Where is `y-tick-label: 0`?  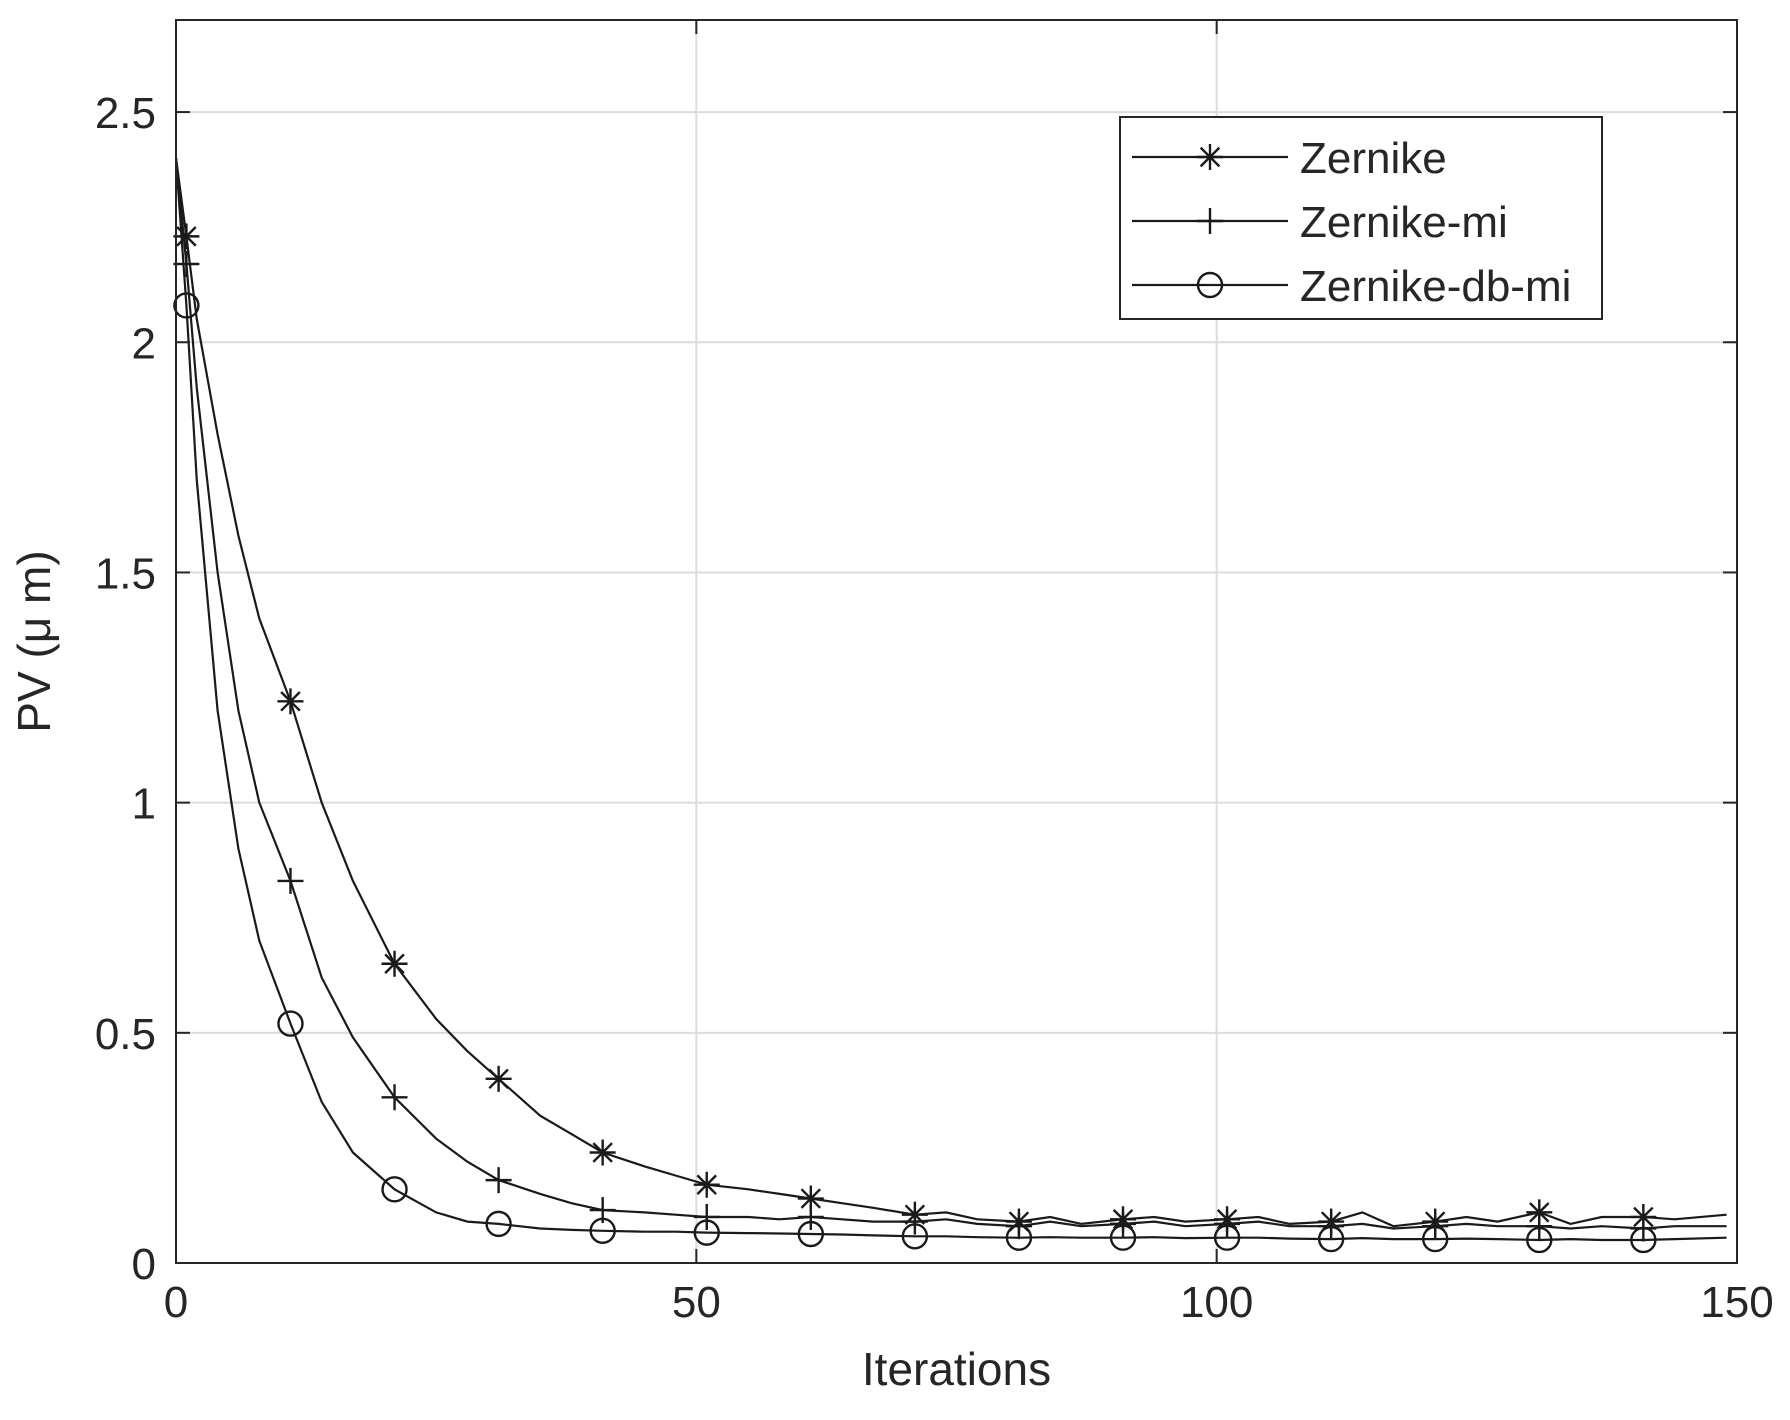 y-tick-label: 0 is located at coordinates (144, 1264).